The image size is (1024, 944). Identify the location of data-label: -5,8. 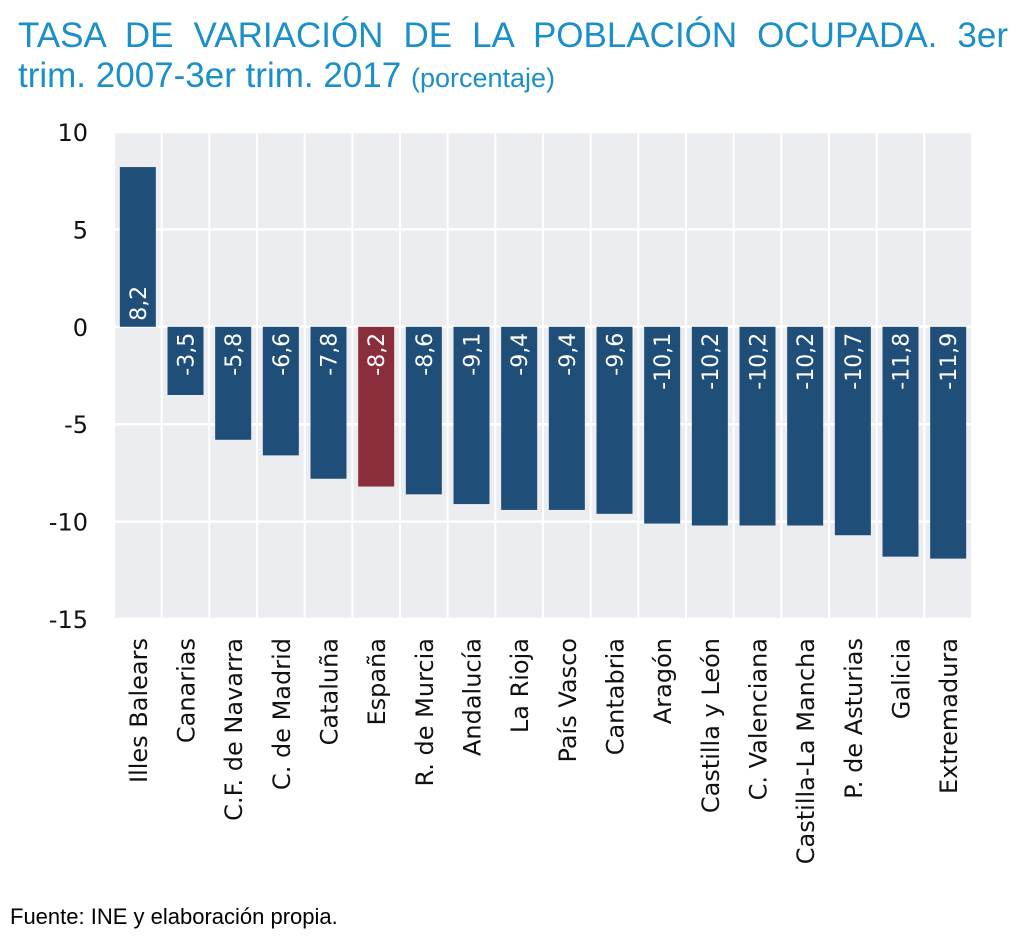
(234, 354).